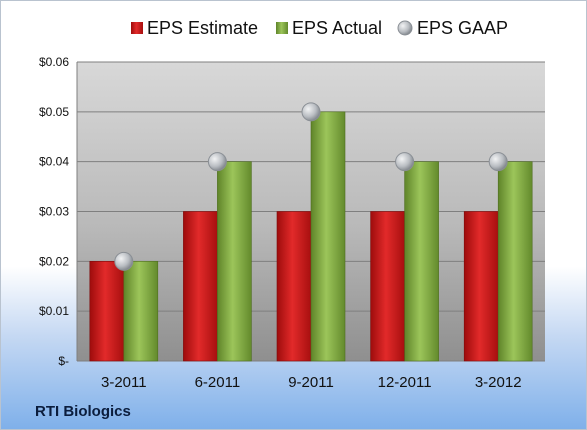 Image resolution: width=587 pixels, height=430 pixels. What do you see at coordinates (54, 62) in the screenshot?
I see `y-tick-label: $0.06` at bounding box center [54, 62].